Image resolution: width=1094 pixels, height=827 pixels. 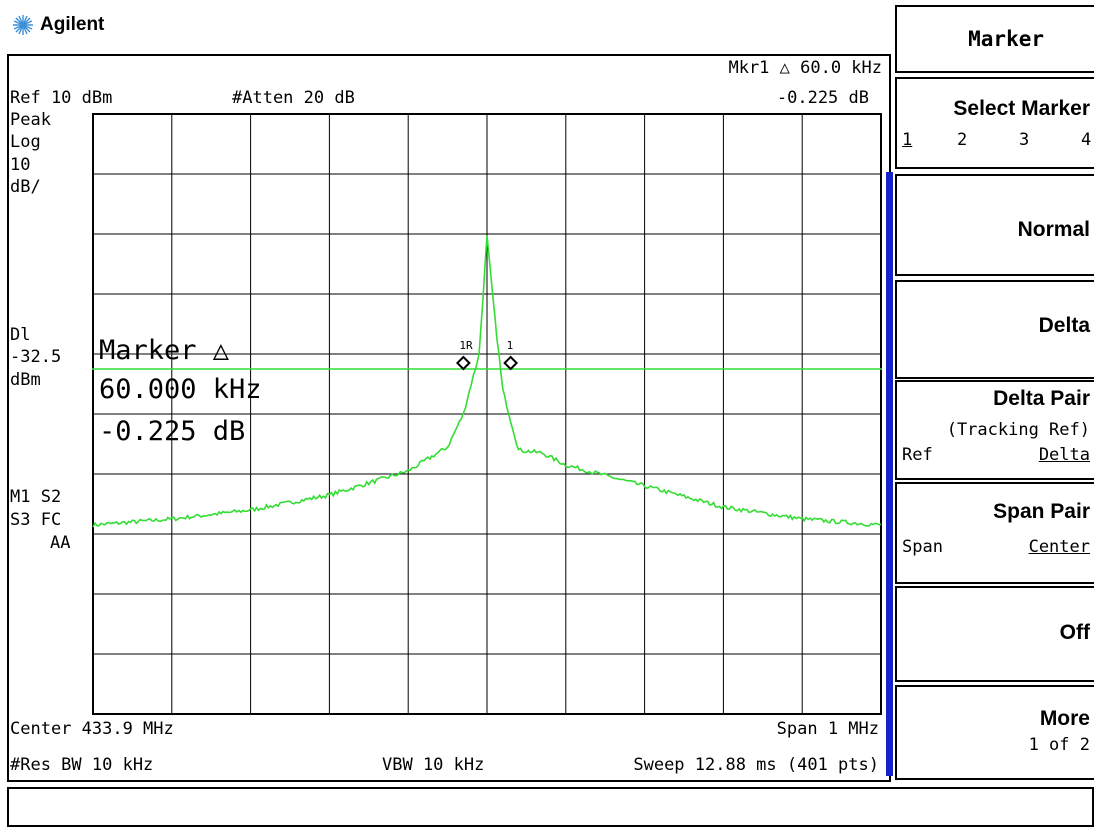 I want to click on center-frequency: Center 433.9 MHz, so click(x=92, y=729).